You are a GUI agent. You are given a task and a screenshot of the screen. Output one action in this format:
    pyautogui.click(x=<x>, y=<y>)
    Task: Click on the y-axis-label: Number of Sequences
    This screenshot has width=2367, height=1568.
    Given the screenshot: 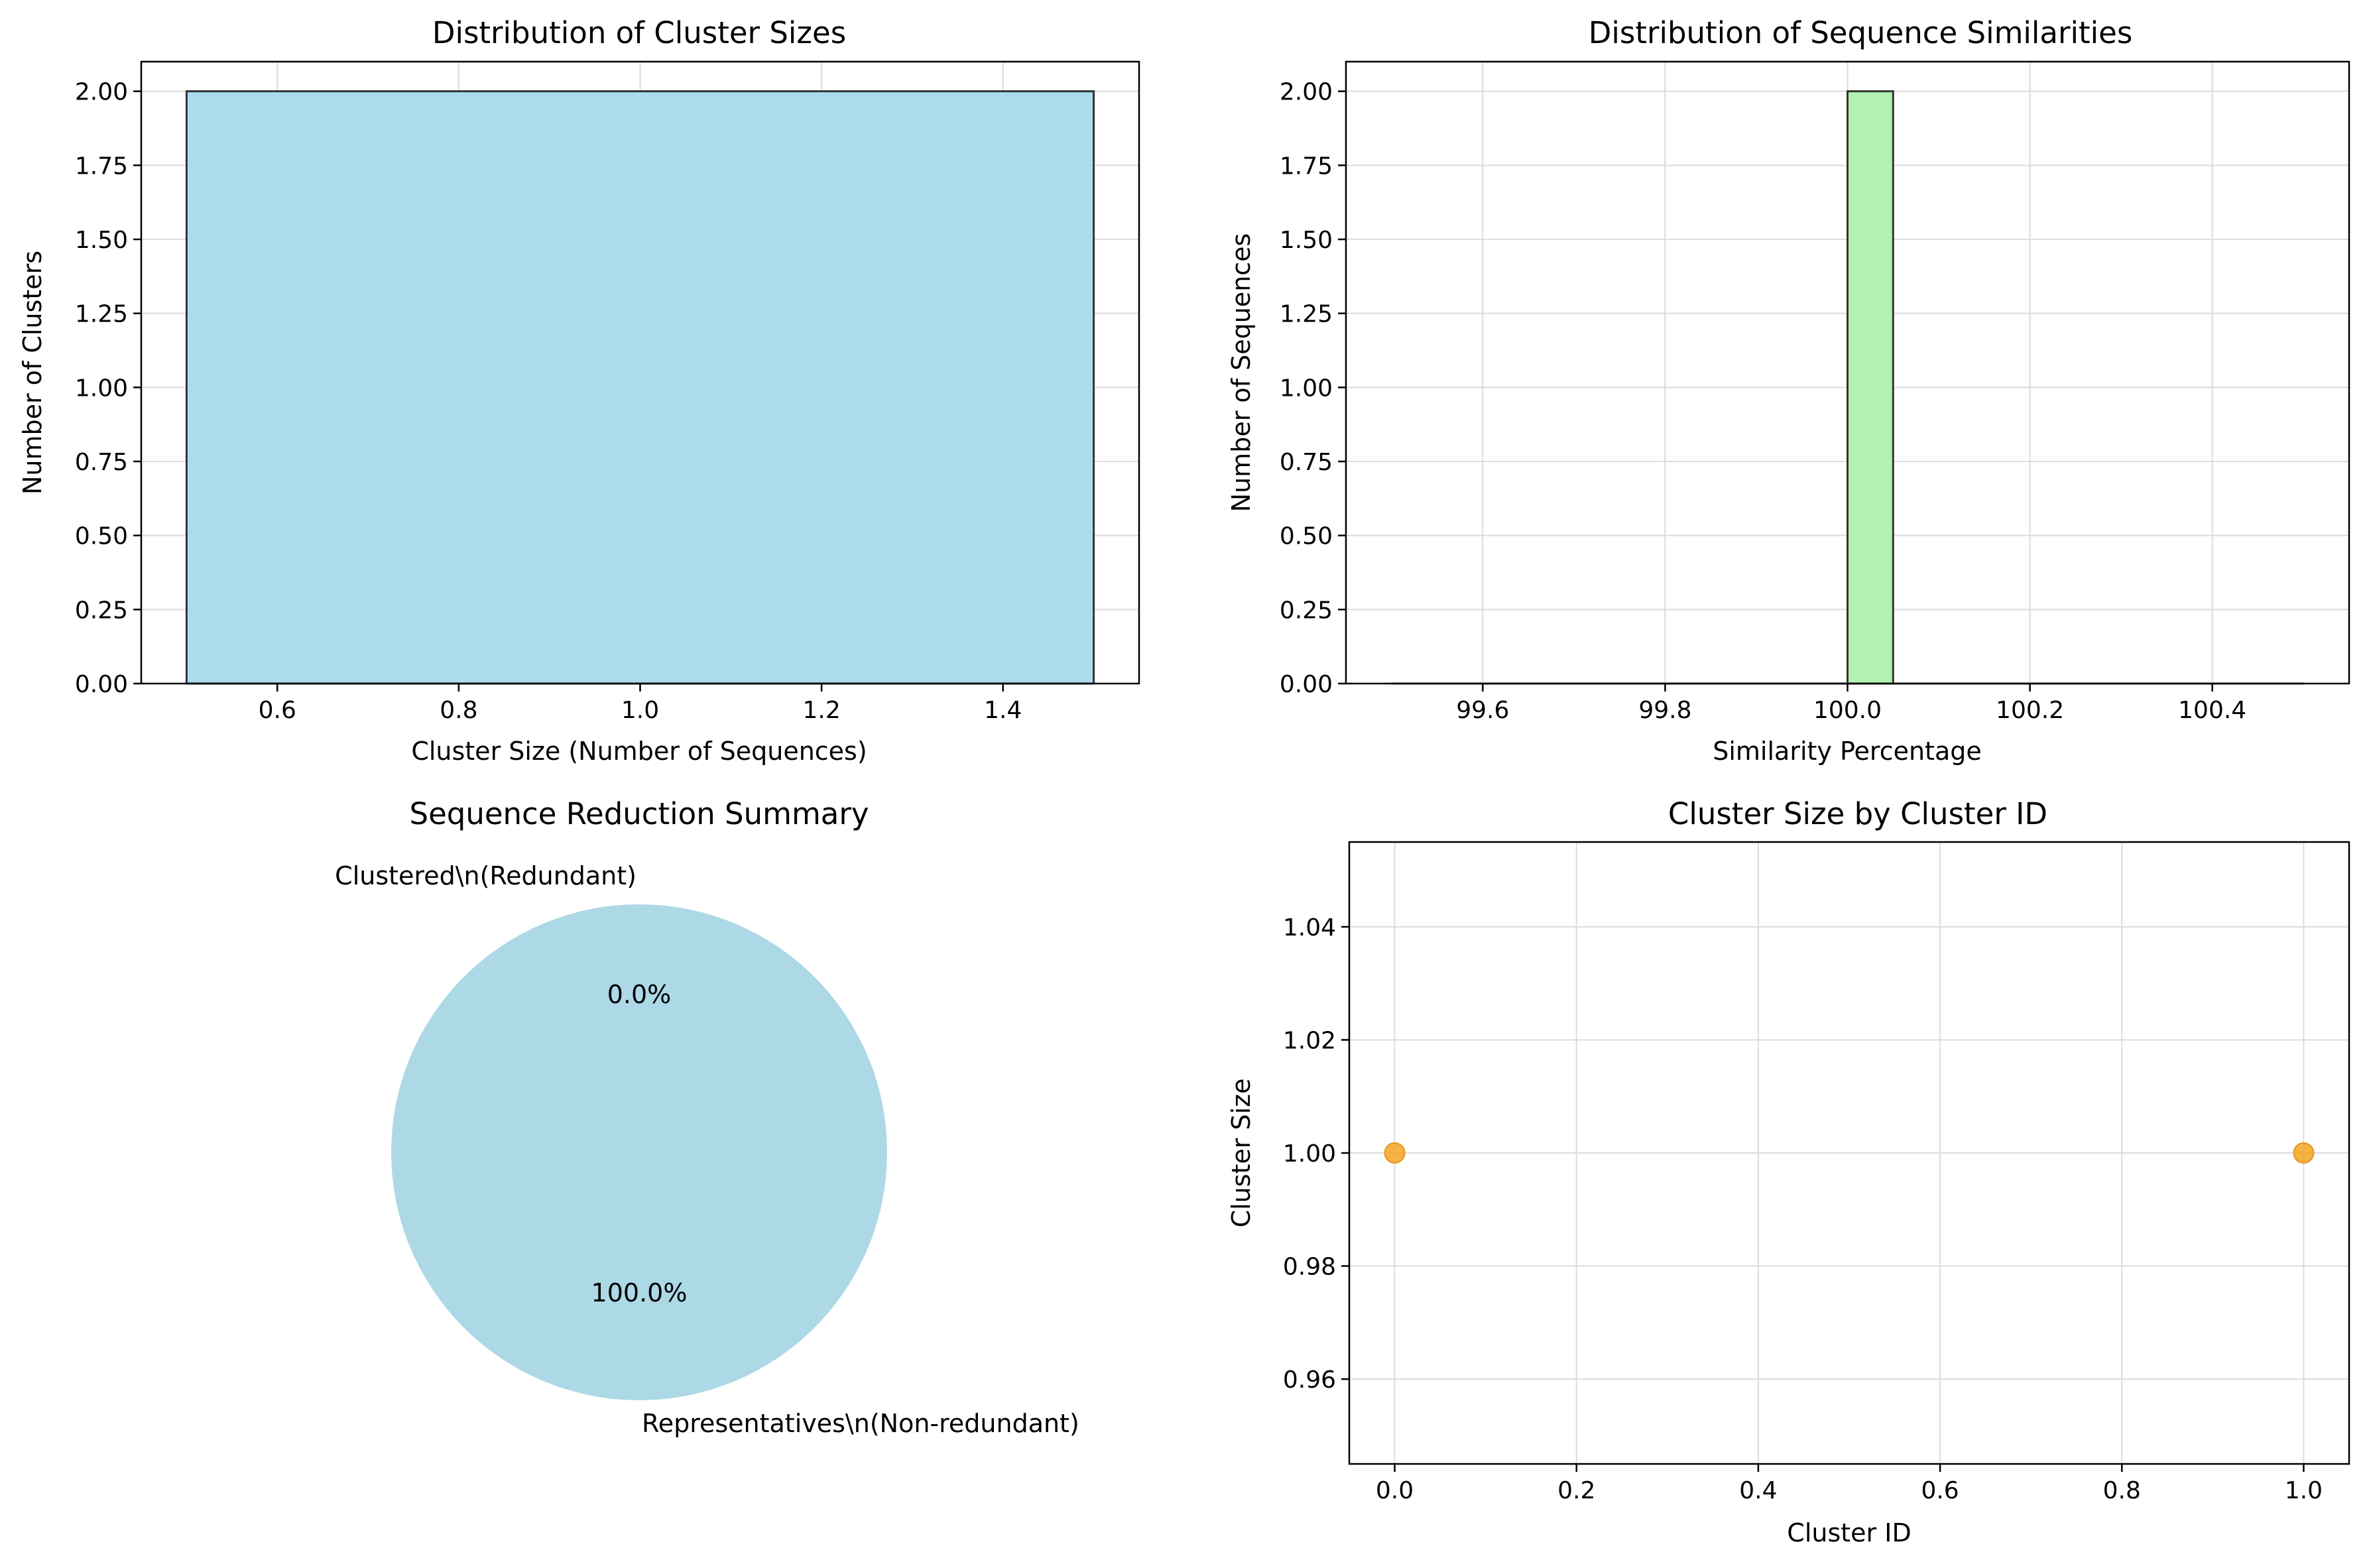 What is the action you would take?
    pyautogui.click(x=1241, y=373)
    